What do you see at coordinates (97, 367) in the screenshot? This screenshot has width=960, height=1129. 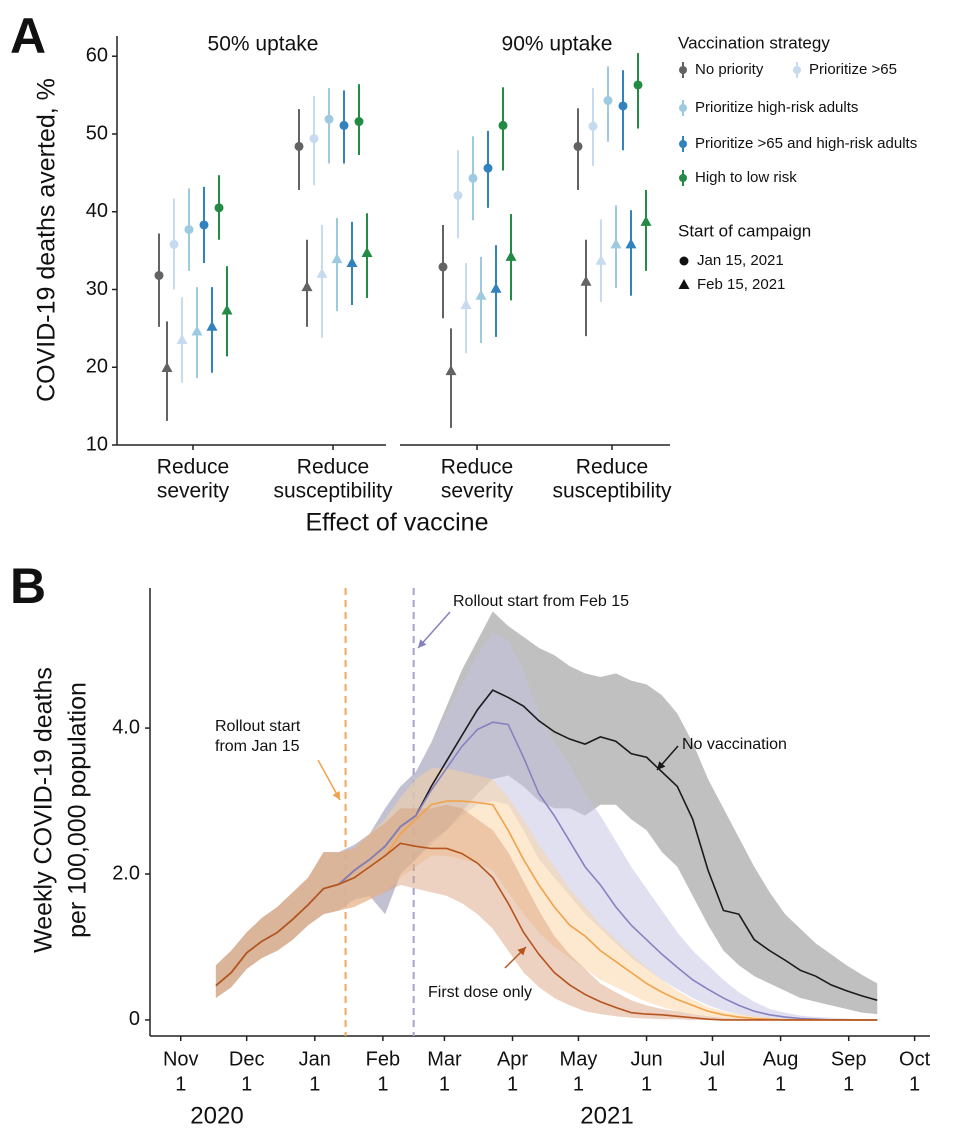 I see `y-tick-label: 20` at bounding box center [97, 367].